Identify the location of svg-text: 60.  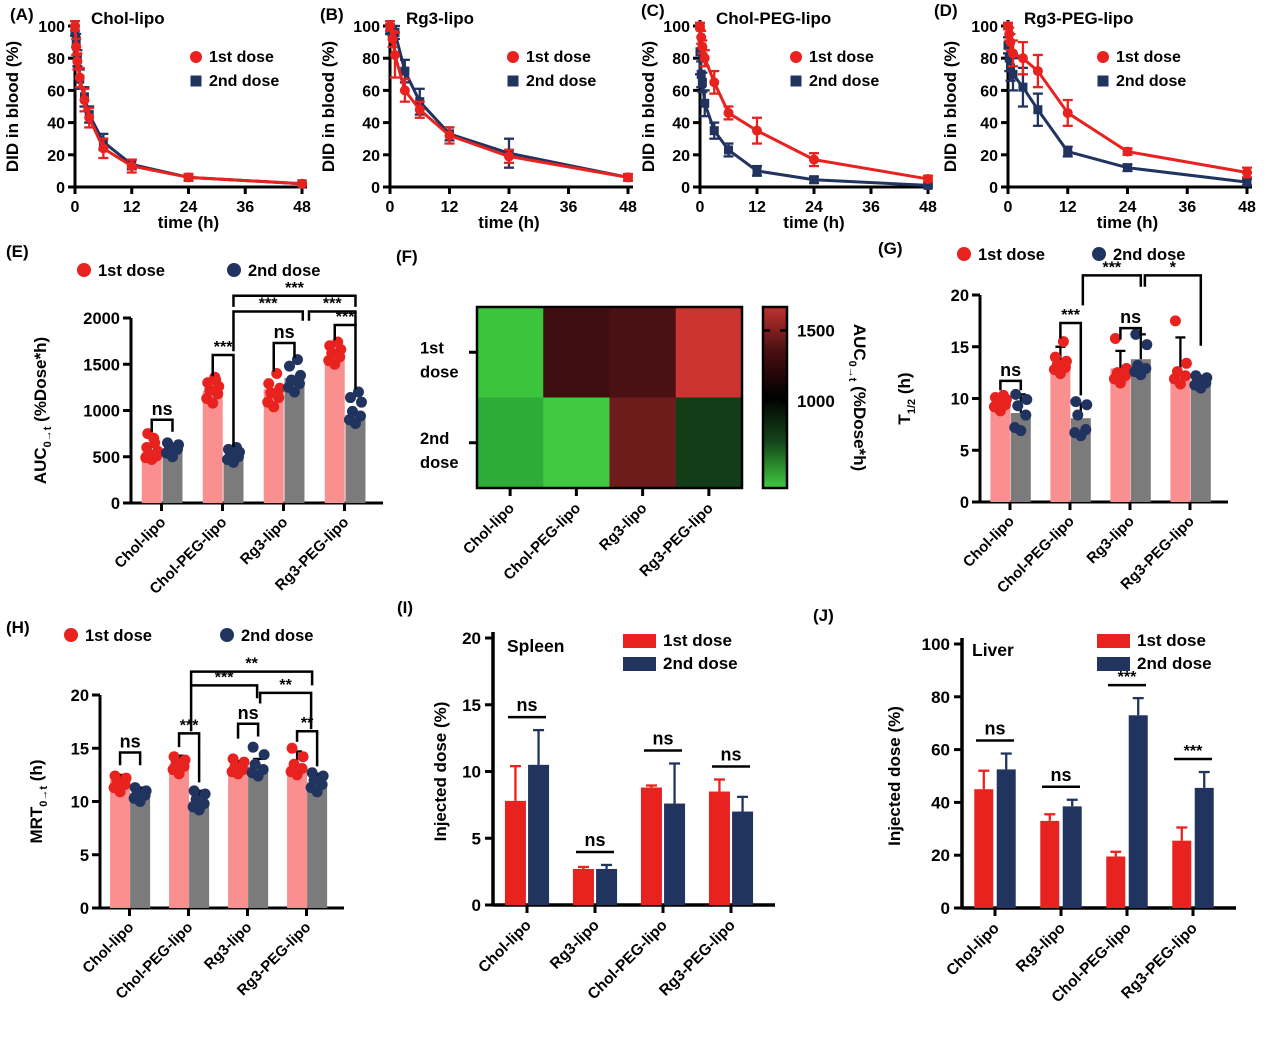
(371, 91).